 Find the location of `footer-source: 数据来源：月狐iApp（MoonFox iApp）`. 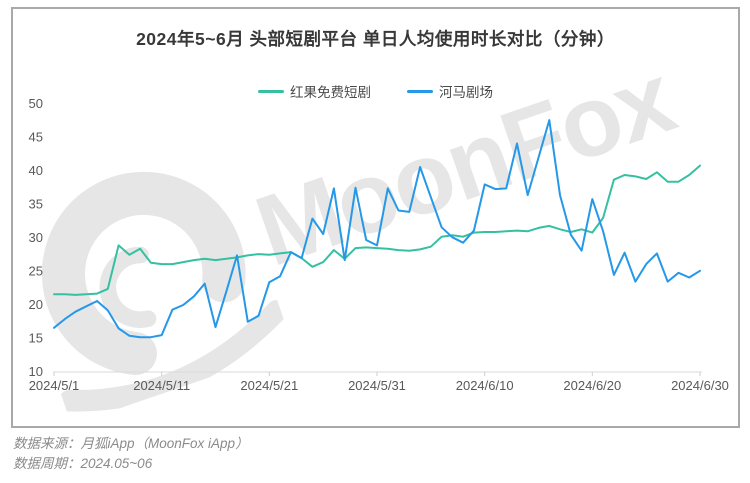

footer-source: 数据来源：月狐iApp（MoonFox iApp） is located at coordinates (131, 443).